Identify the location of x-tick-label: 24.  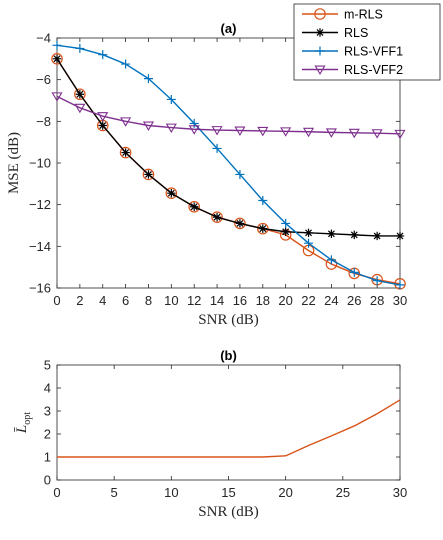
(331, 300).